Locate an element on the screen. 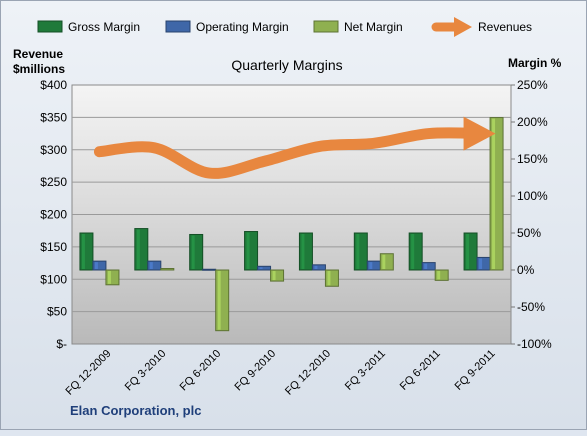 The height and width of the screenshot is (436, 587). revenue-arrowhead is located at coordinates (479, 133).